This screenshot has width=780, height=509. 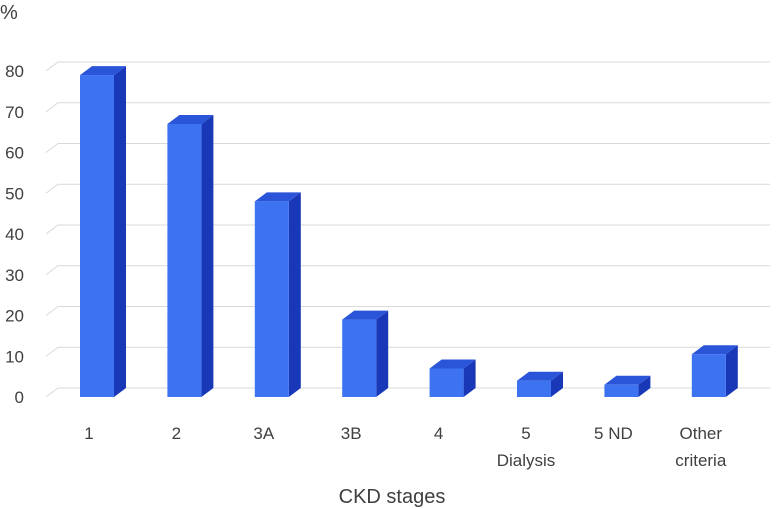 What do you see at coordinates (14, 112) in the screenshot?
I see `y-tick-label: 70` at bounding box center [14, 112].